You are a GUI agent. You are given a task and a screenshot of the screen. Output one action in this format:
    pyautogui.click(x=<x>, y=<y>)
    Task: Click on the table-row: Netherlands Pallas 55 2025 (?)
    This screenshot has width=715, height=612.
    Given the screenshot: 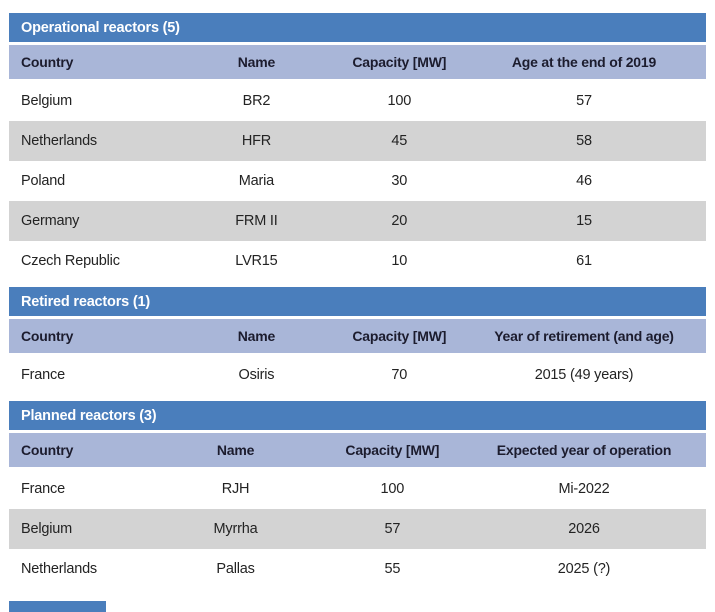 What is the action you would take?
    pyautogui.click(x=357, y=569)
    